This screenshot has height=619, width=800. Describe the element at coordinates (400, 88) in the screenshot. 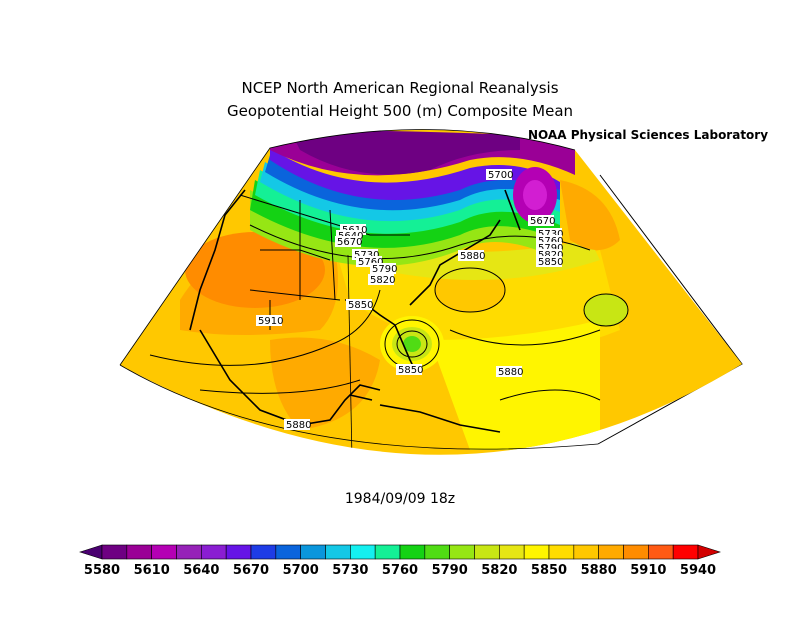

I see `map-title-line1: NCEP North American Regional Reanalysis` at that location.